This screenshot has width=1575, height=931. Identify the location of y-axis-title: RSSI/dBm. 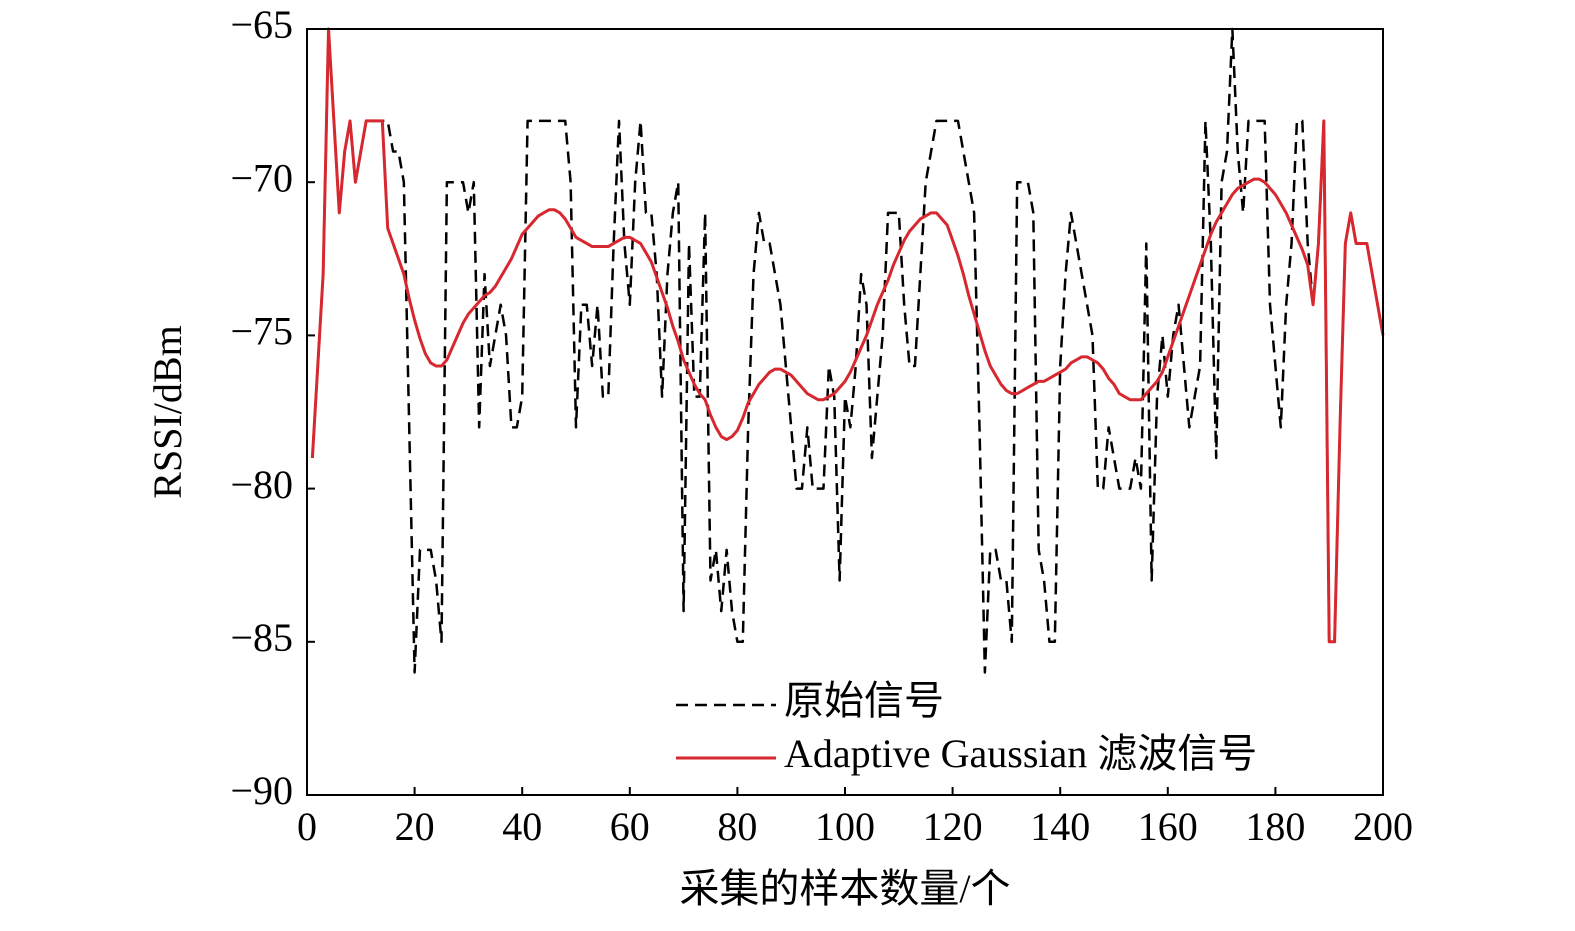
(167, 411).